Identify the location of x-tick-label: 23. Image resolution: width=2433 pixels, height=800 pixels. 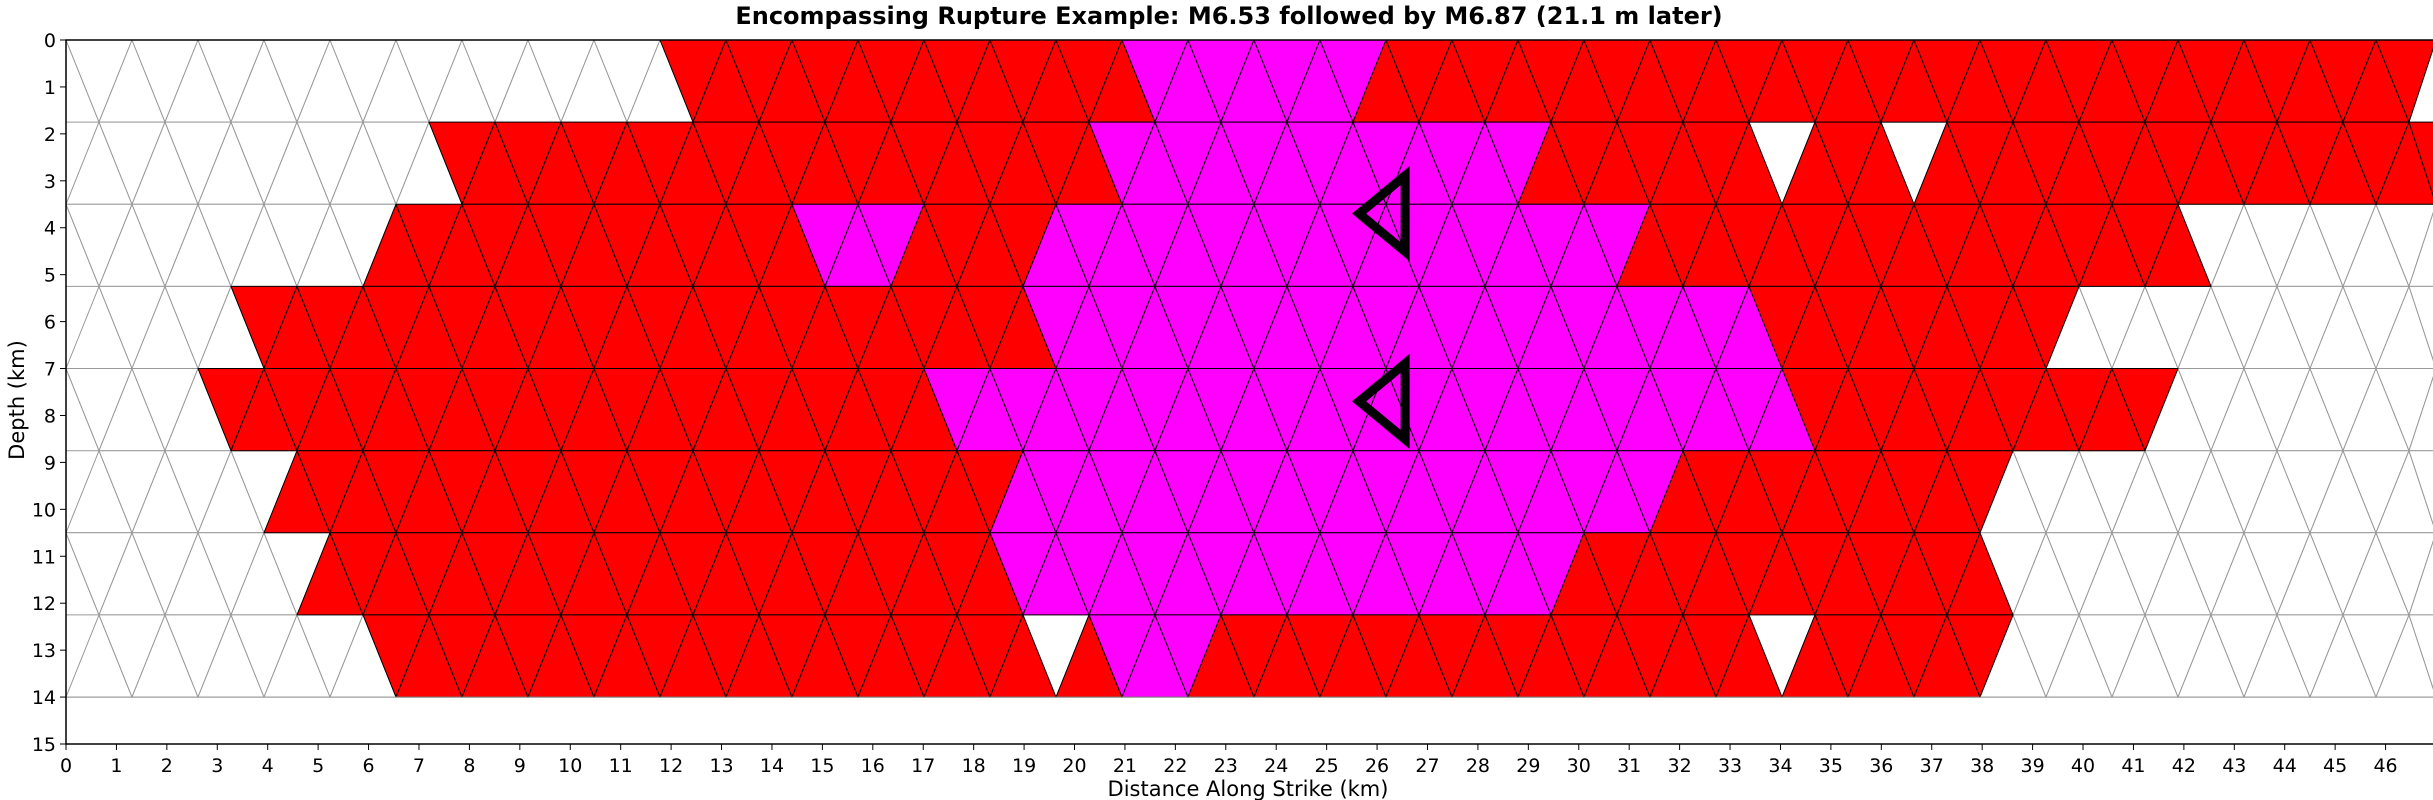
(1226, 766).